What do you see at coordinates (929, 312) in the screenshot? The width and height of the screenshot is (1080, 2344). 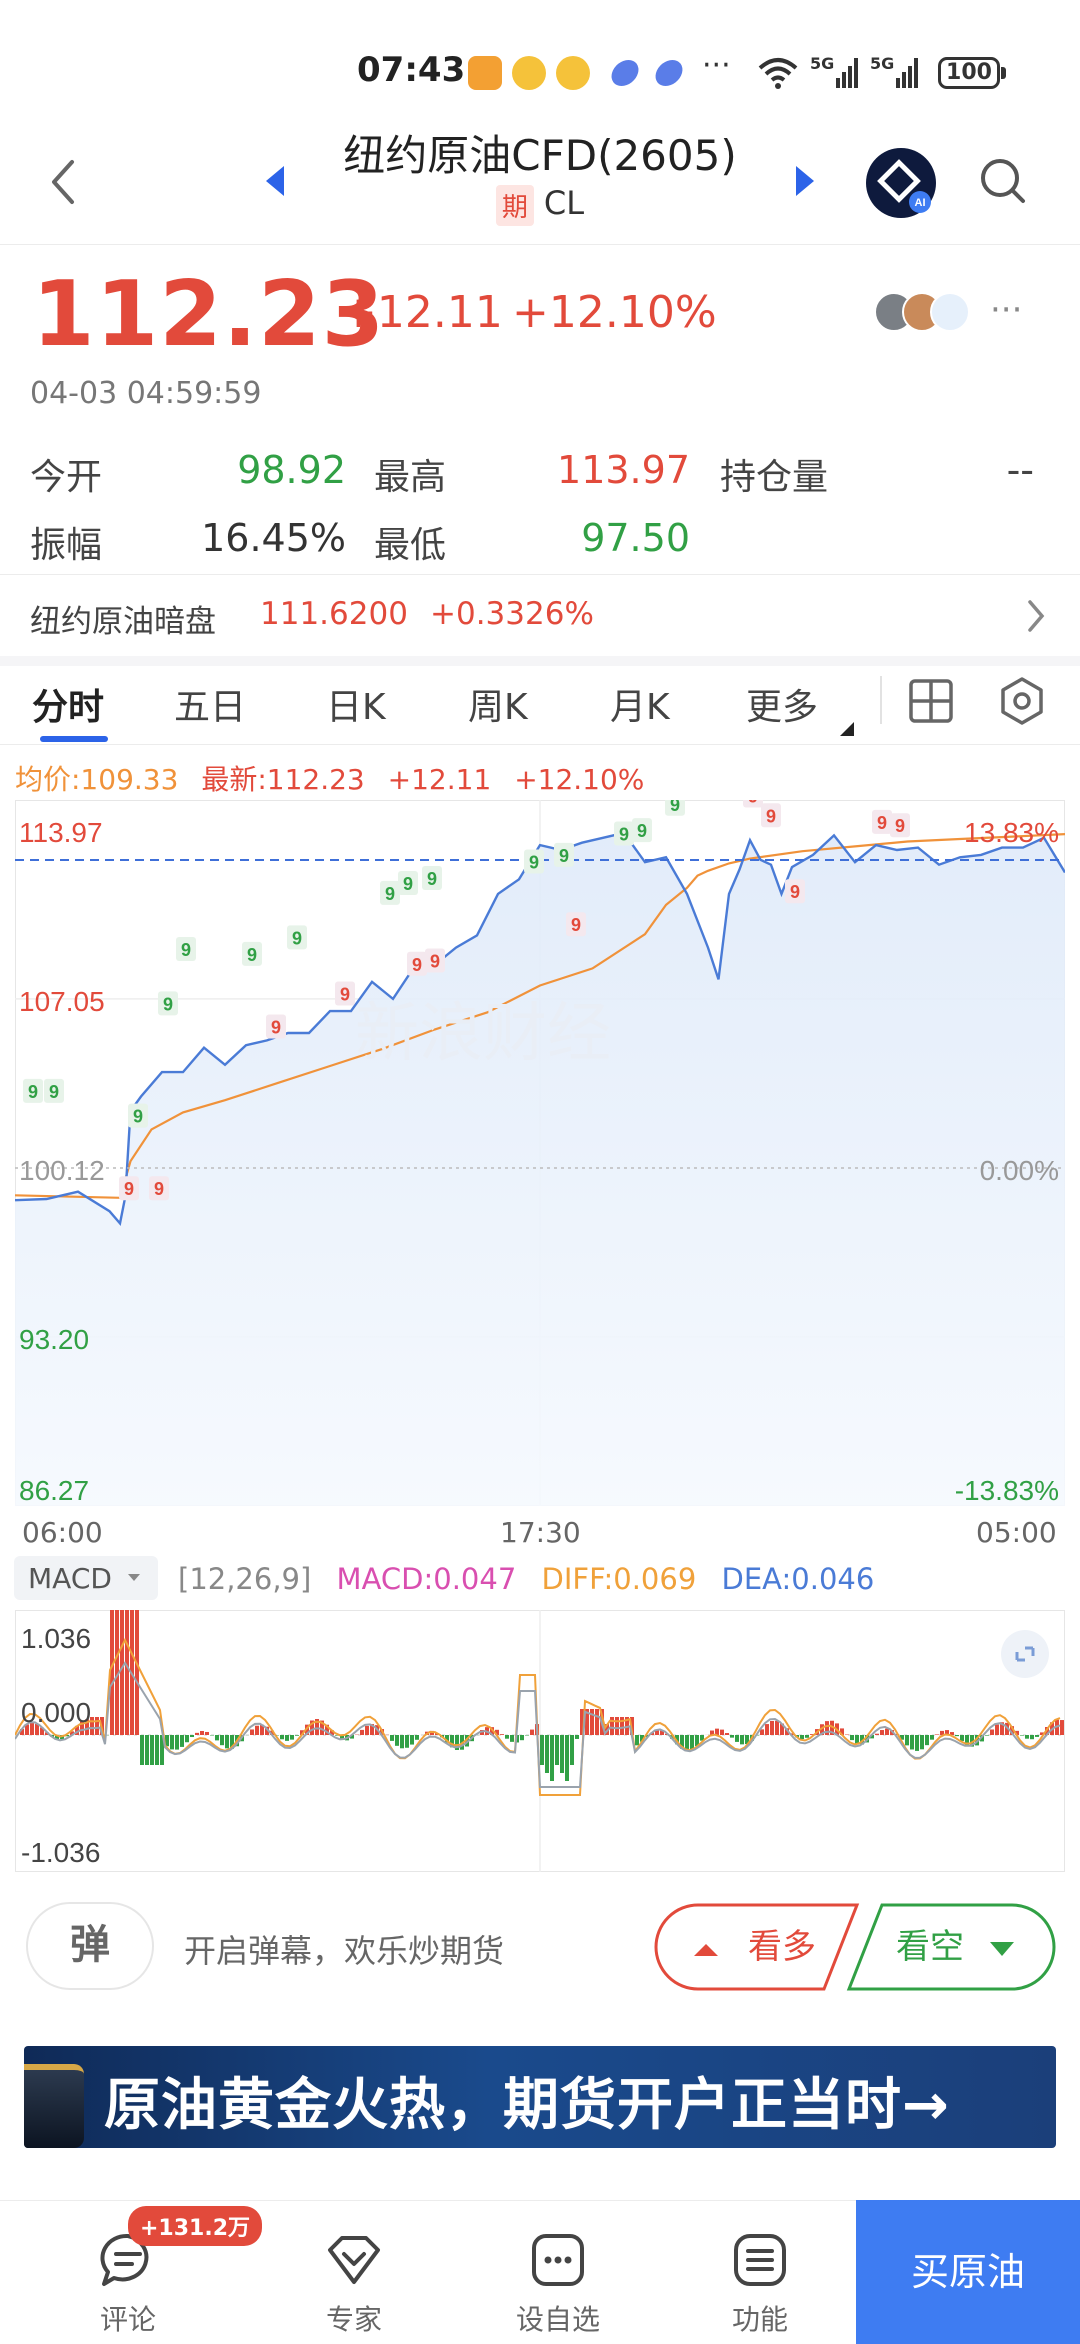 I see `viewer-avatars` at bounding box center [929, 312].